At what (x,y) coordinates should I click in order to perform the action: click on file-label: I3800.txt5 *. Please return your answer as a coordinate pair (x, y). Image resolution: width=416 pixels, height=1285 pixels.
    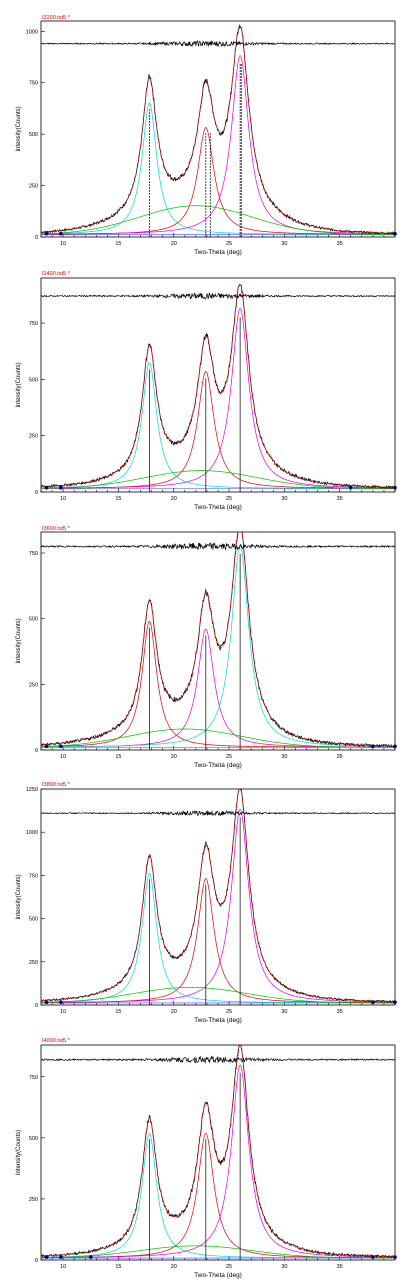
    Looking at the image, I should click on (56, 785).